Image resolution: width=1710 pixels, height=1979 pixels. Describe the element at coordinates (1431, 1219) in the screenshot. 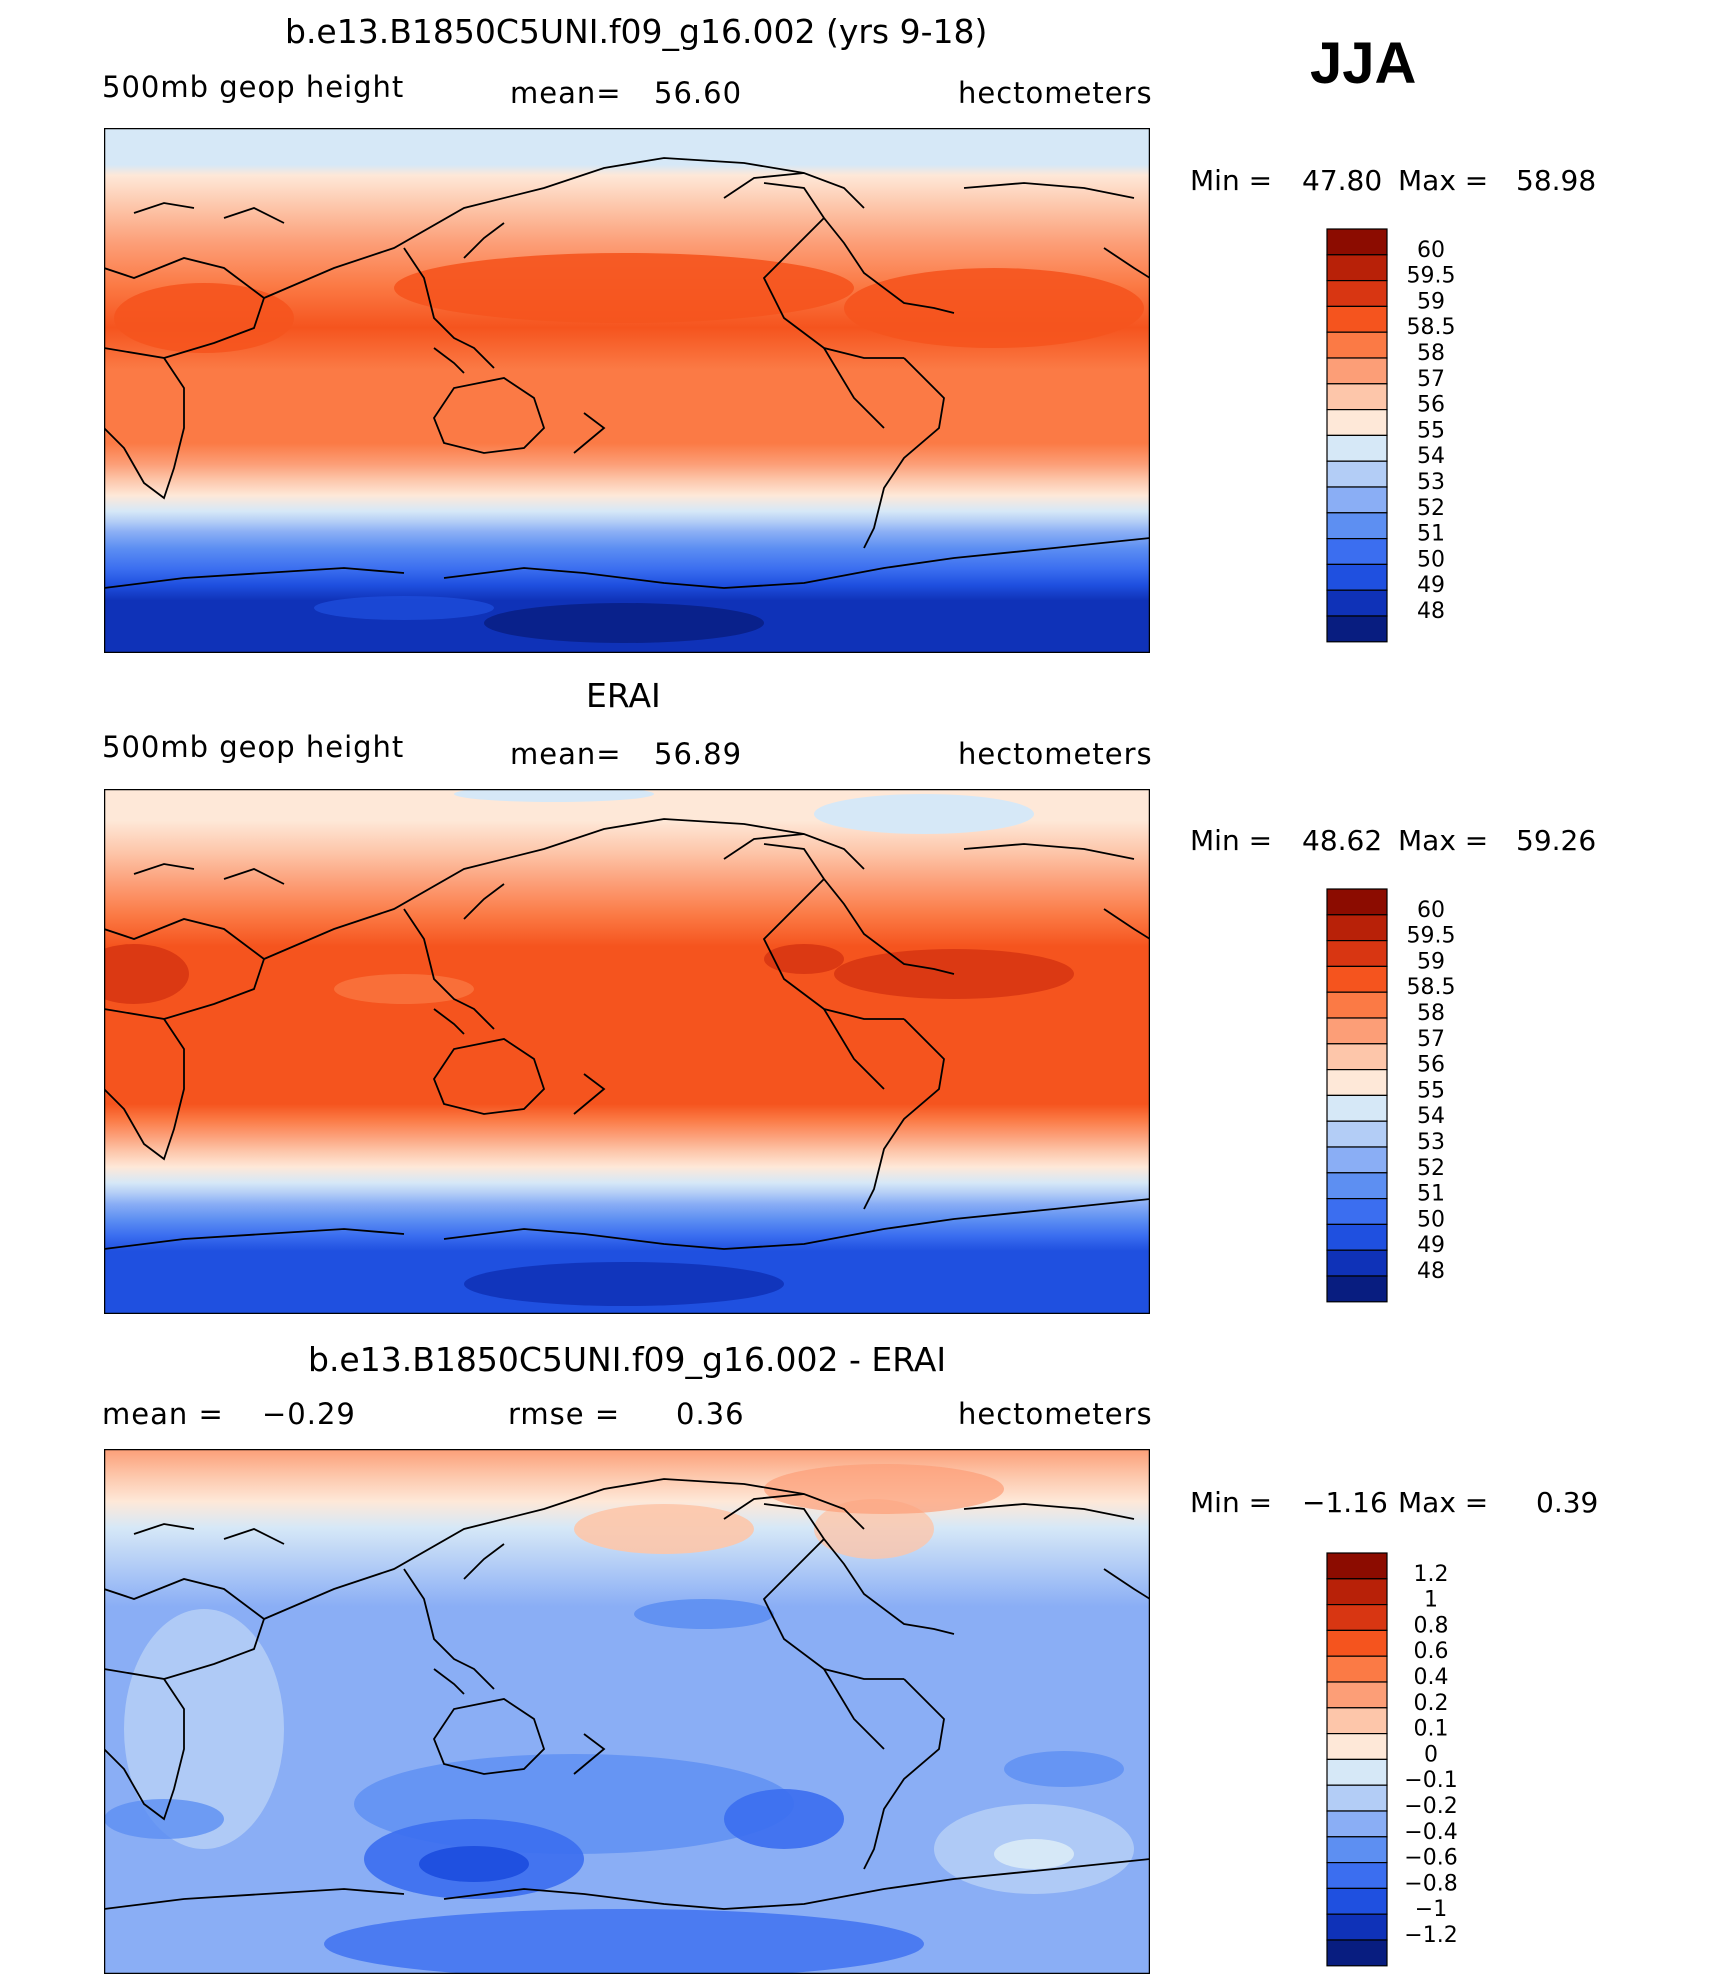

I see `colorbar-level-label: 50` at that location.